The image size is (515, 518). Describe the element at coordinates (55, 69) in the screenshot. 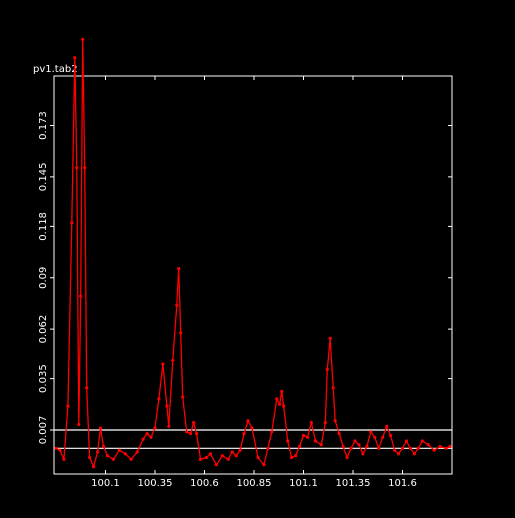

I see `chart-title: pv1.tab2` at that location.